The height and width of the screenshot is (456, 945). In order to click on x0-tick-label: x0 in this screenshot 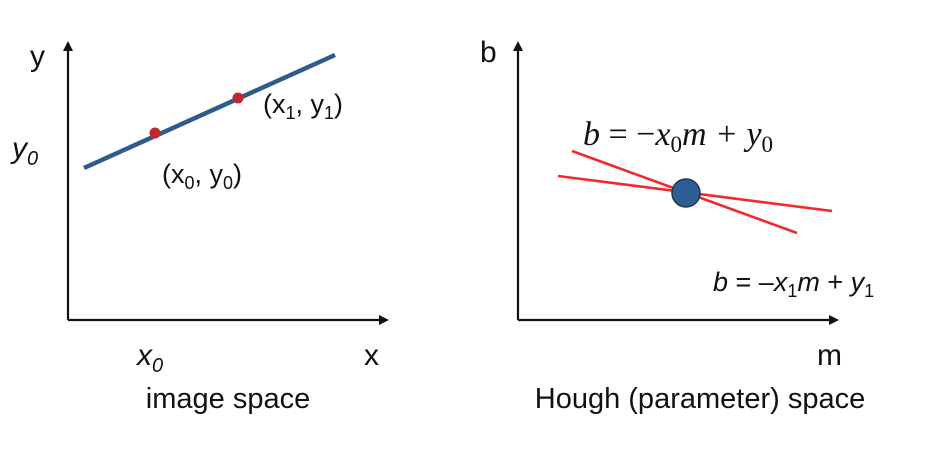, I will do `click(149, 358)`.